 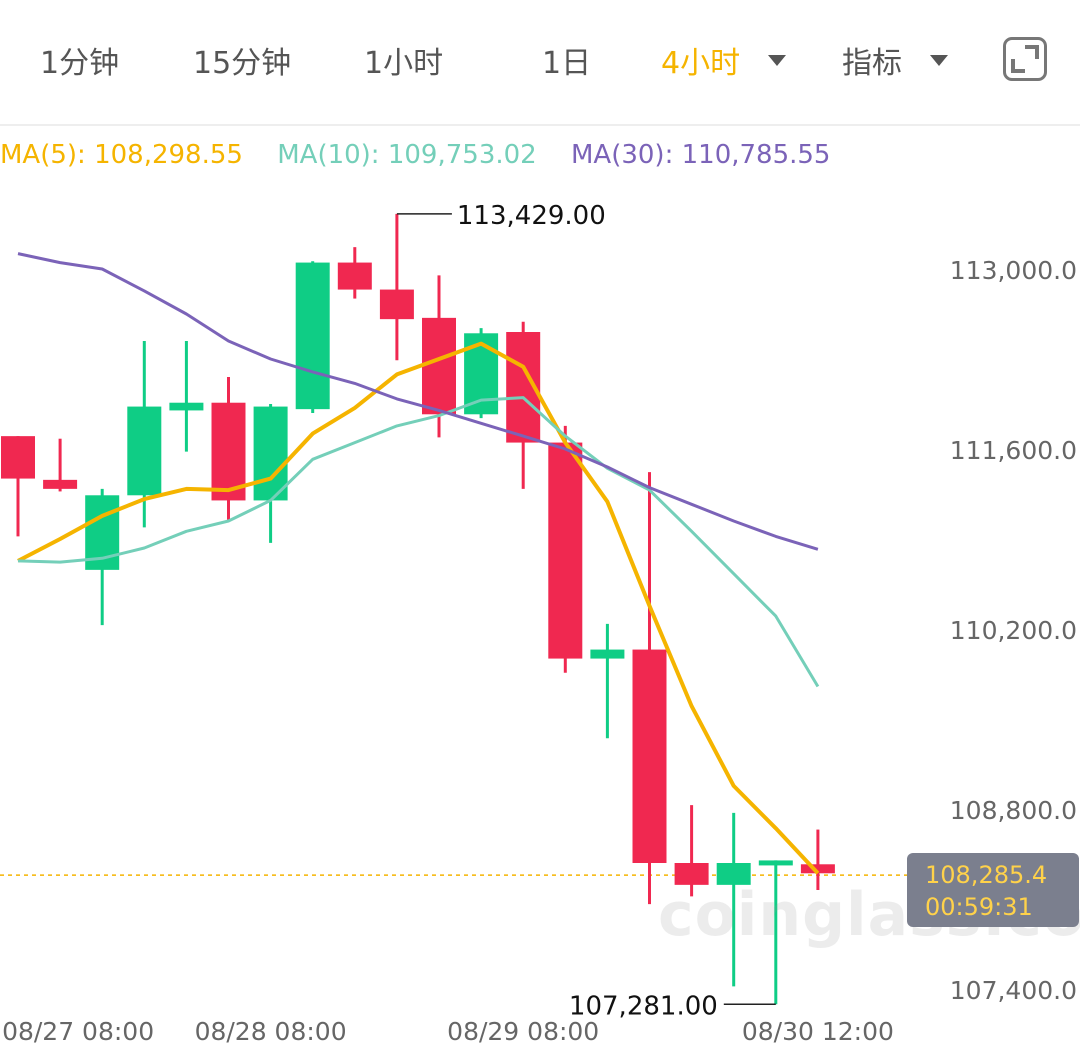 I want to click on current-price-badge: 108,285.4 00:59:31, so click(x=993, y=890).